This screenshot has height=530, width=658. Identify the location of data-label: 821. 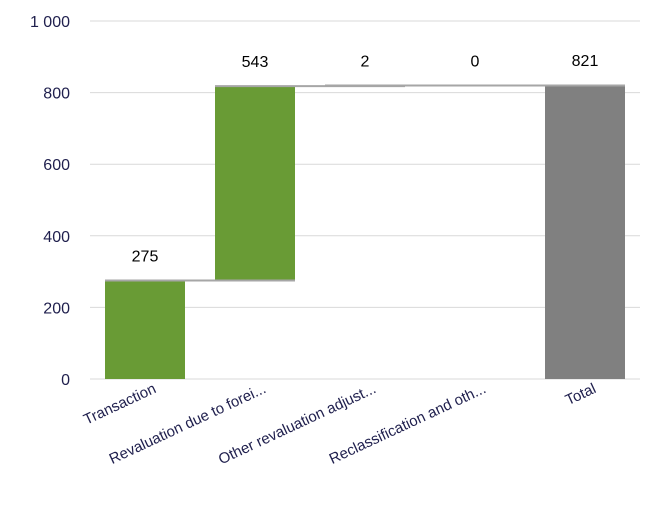
(585, 61).